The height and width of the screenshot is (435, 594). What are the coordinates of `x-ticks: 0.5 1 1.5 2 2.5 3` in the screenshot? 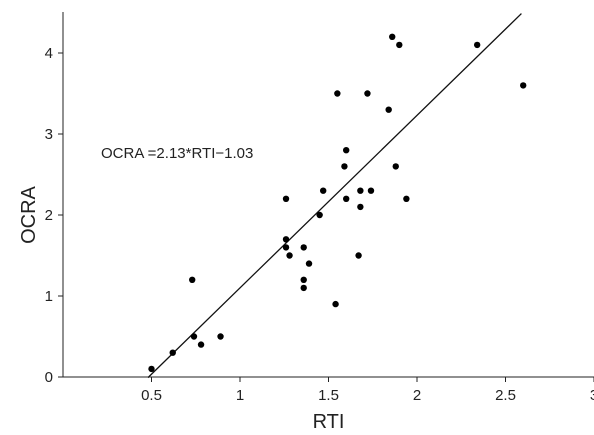 It's located at (367, 390).